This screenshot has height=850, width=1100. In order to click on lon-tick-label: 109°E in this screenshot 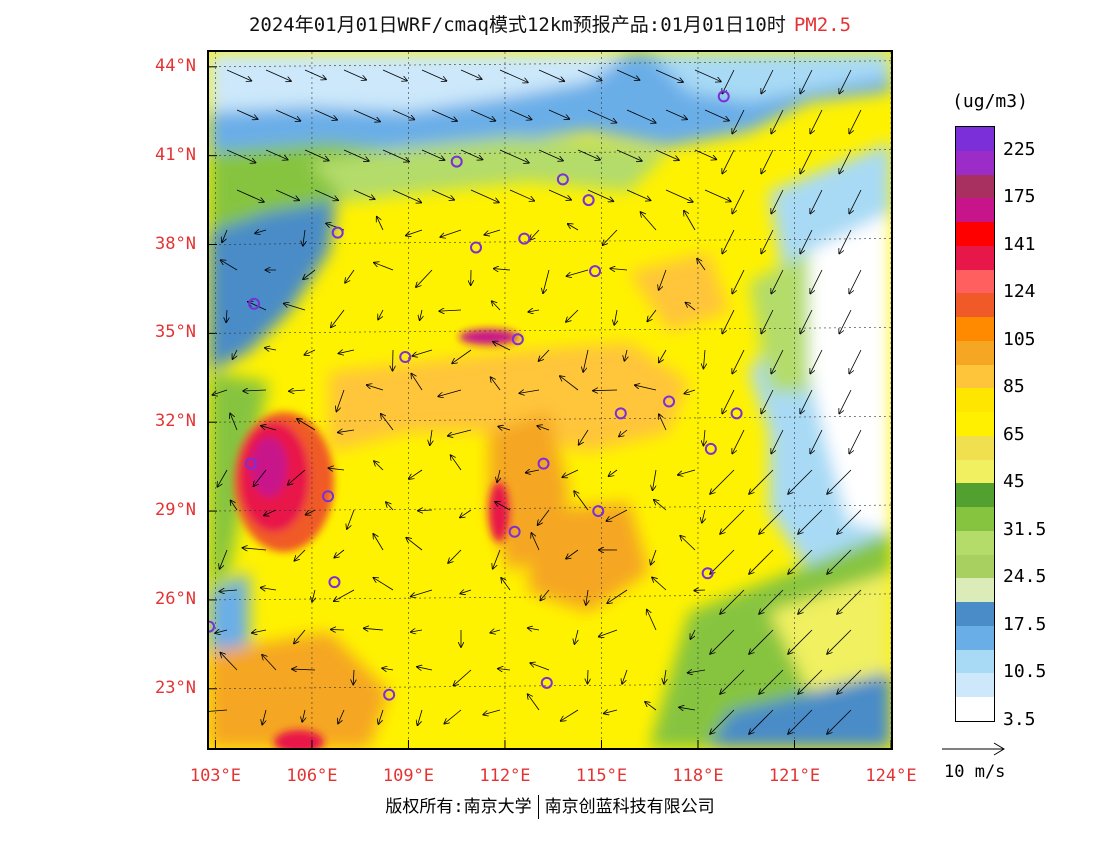, I will do `click(408, 776)`.